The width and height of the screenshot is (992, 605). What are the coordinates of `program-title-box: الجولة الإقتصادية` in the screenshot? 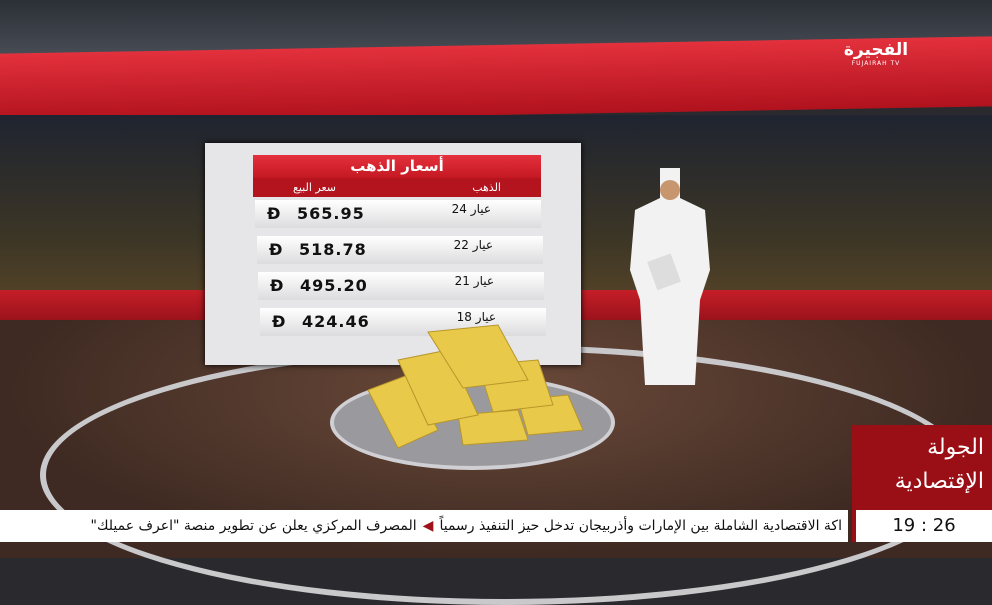 It's located at (922, 467).